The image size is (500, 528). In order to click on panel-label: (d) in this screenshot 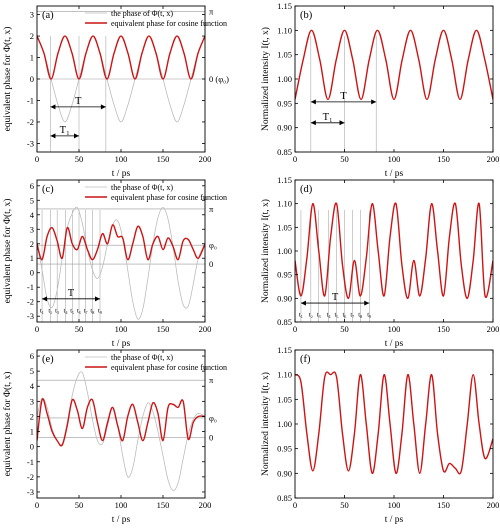, I will do `click(306, 189)`.